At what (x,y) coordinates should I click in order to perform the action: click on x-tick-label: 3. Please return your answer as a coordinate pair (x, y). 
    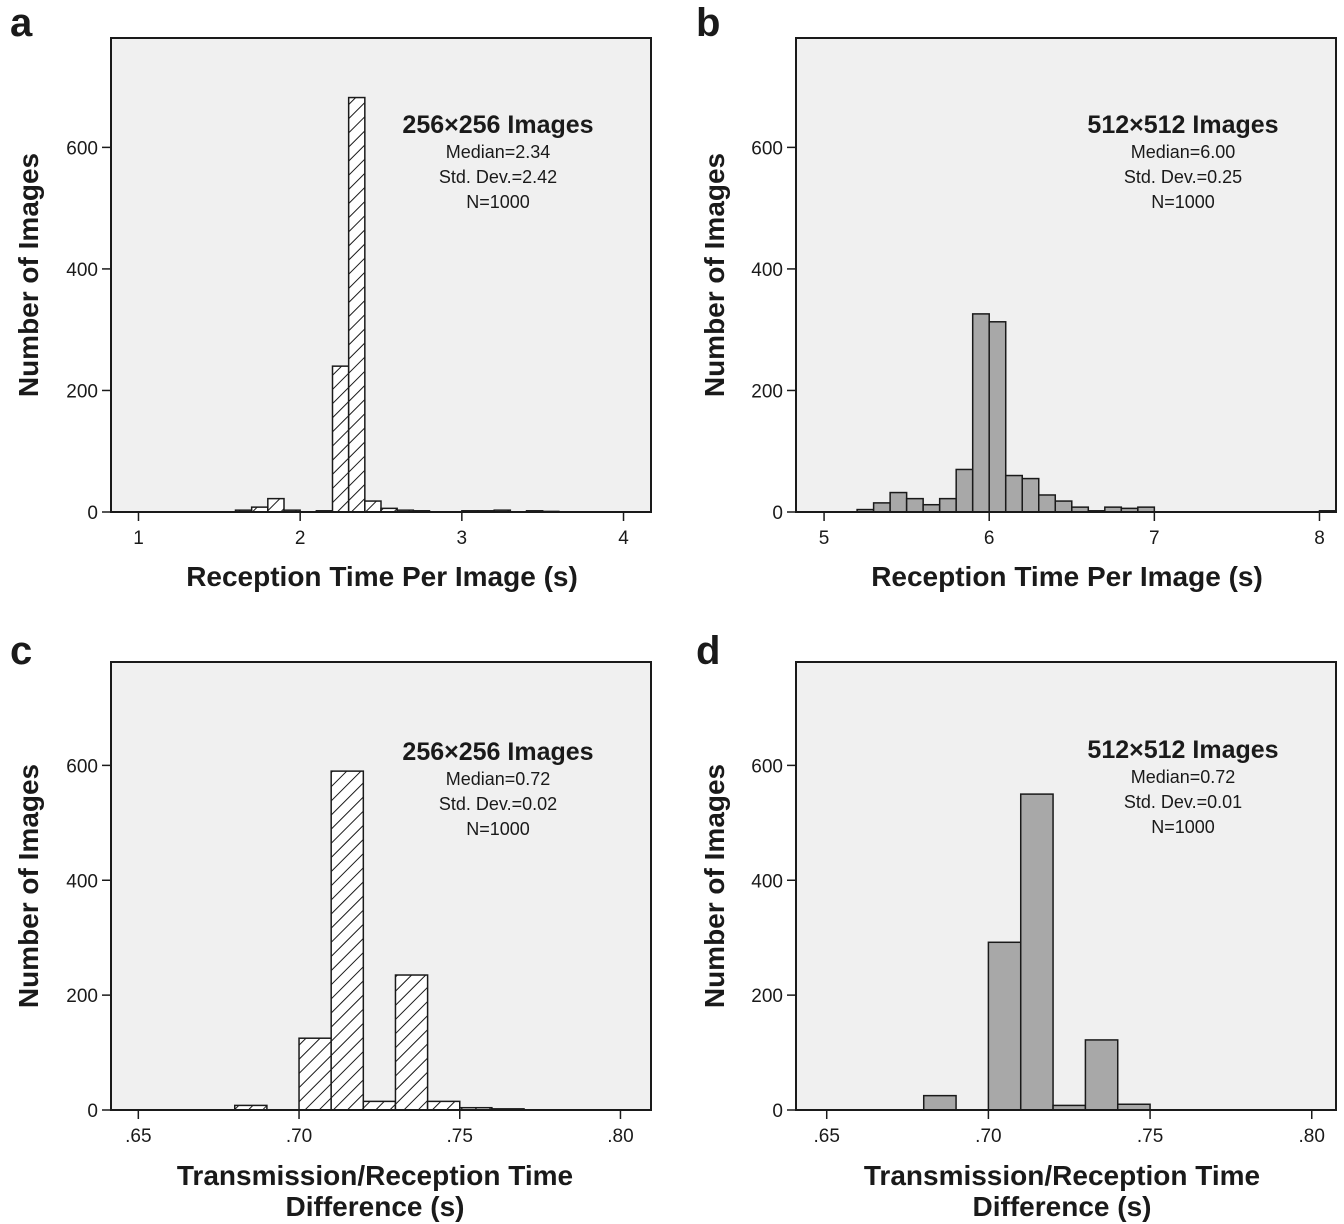
    Looking at the image, I should click on (462, 538).